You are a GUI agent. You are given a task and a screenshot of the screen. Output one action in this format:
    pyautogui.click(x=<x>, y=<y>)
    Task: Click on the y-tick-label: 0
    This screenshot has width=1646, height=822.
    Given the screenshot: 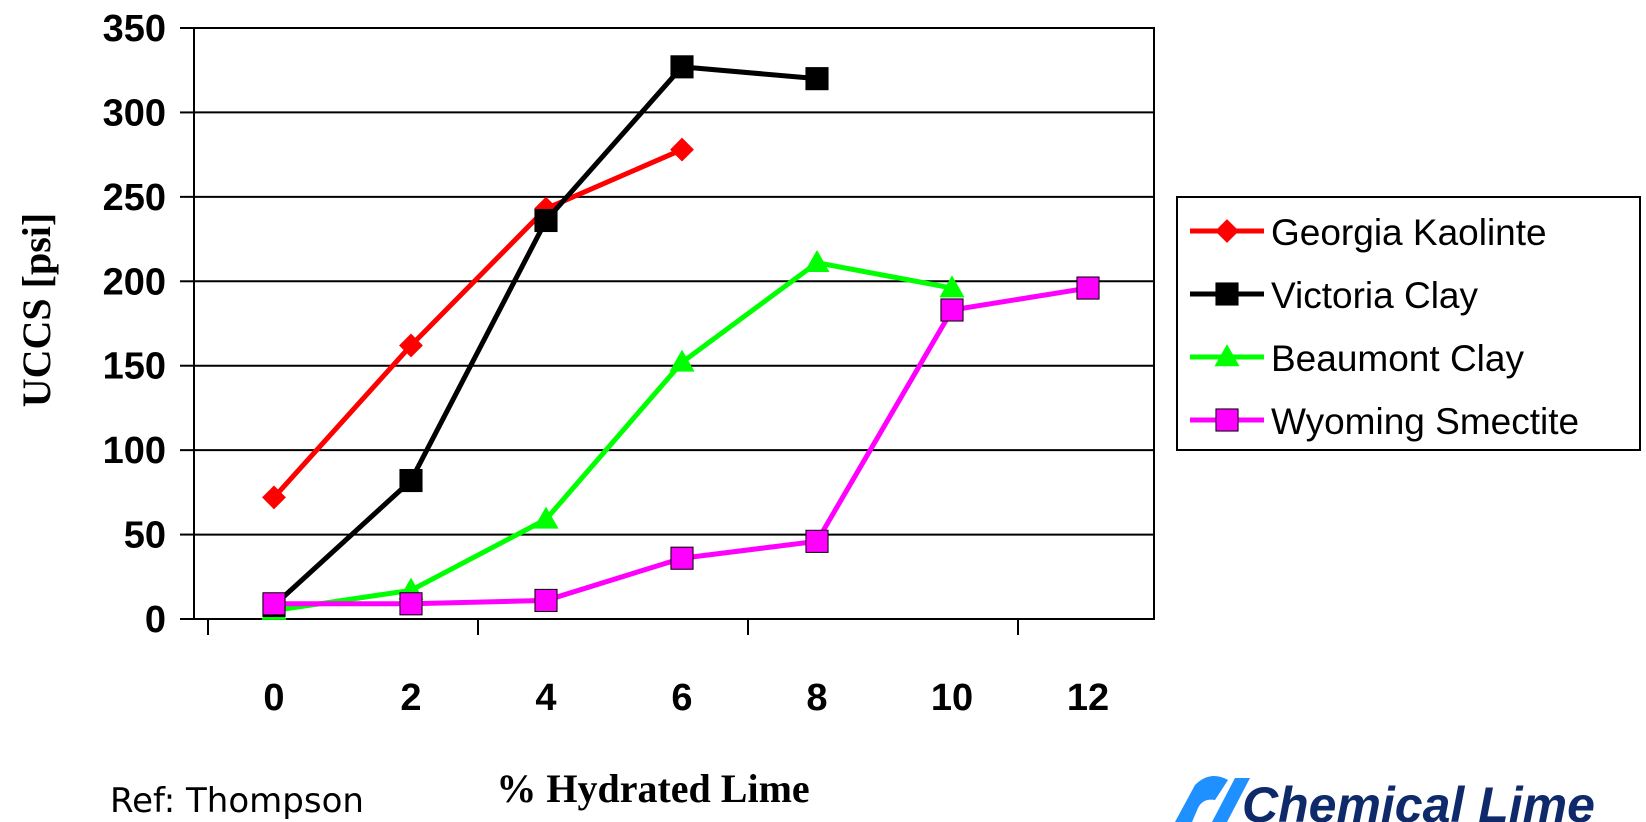 What is the action you would take?
    pyautogui.click(x=155, y=620)
    